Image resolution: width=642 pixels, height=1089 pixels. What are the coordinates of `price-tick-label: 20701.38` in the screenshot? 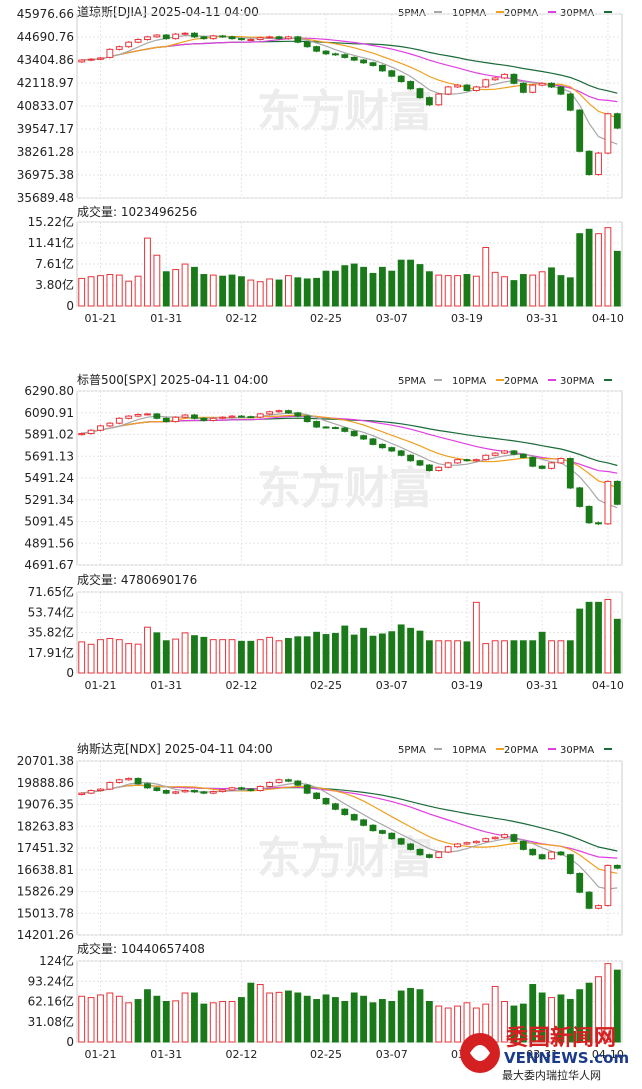 It's located at (45, 761).